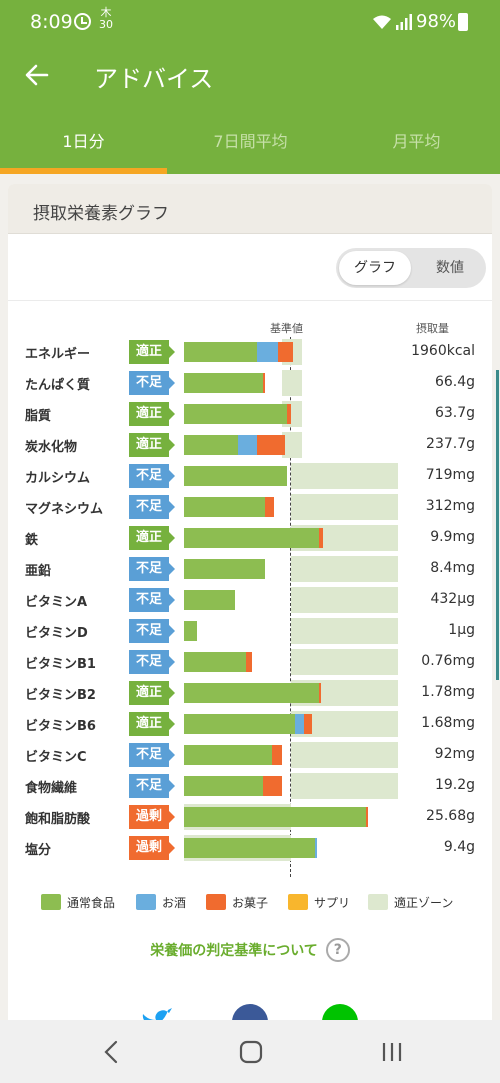  I want to click on tab-monthly-average: 月平均, so click(416, 141).